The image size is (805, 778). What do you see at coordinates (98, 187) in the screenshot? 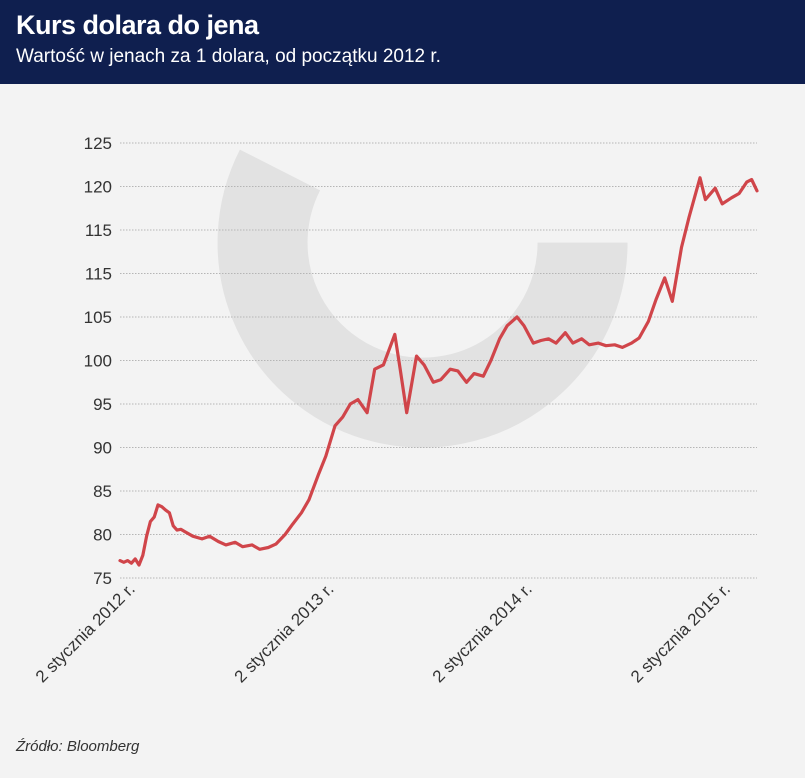
I see `y-tick-label: 120` at bounding box center [98, 187].